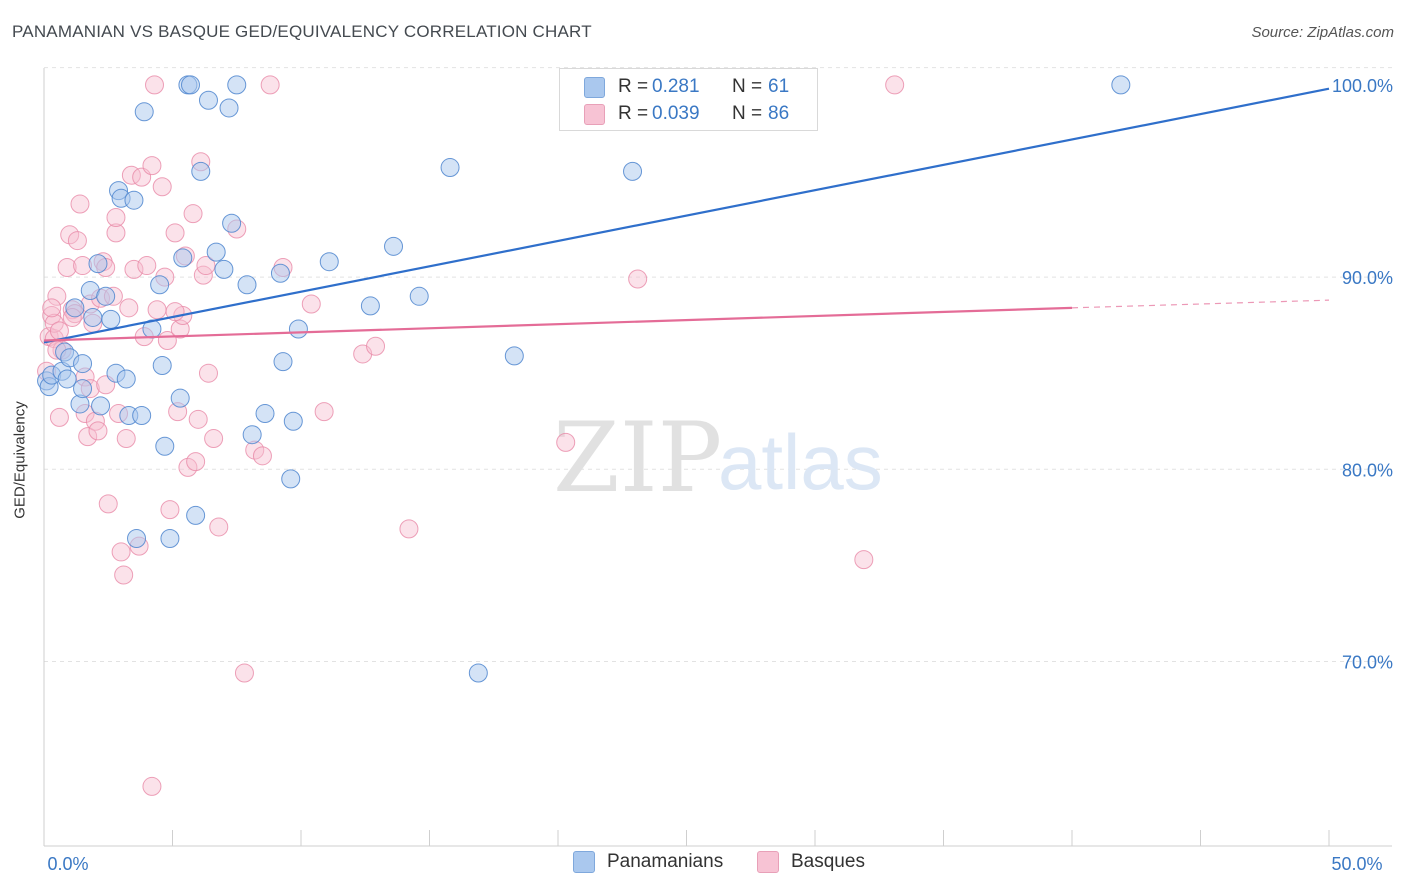 The height and width of the screenshot is (892, 1406). What do you see at coordinates (558, 324) in the screenshot?
I see `basques-trend-line` at bounding box center [558, 324].